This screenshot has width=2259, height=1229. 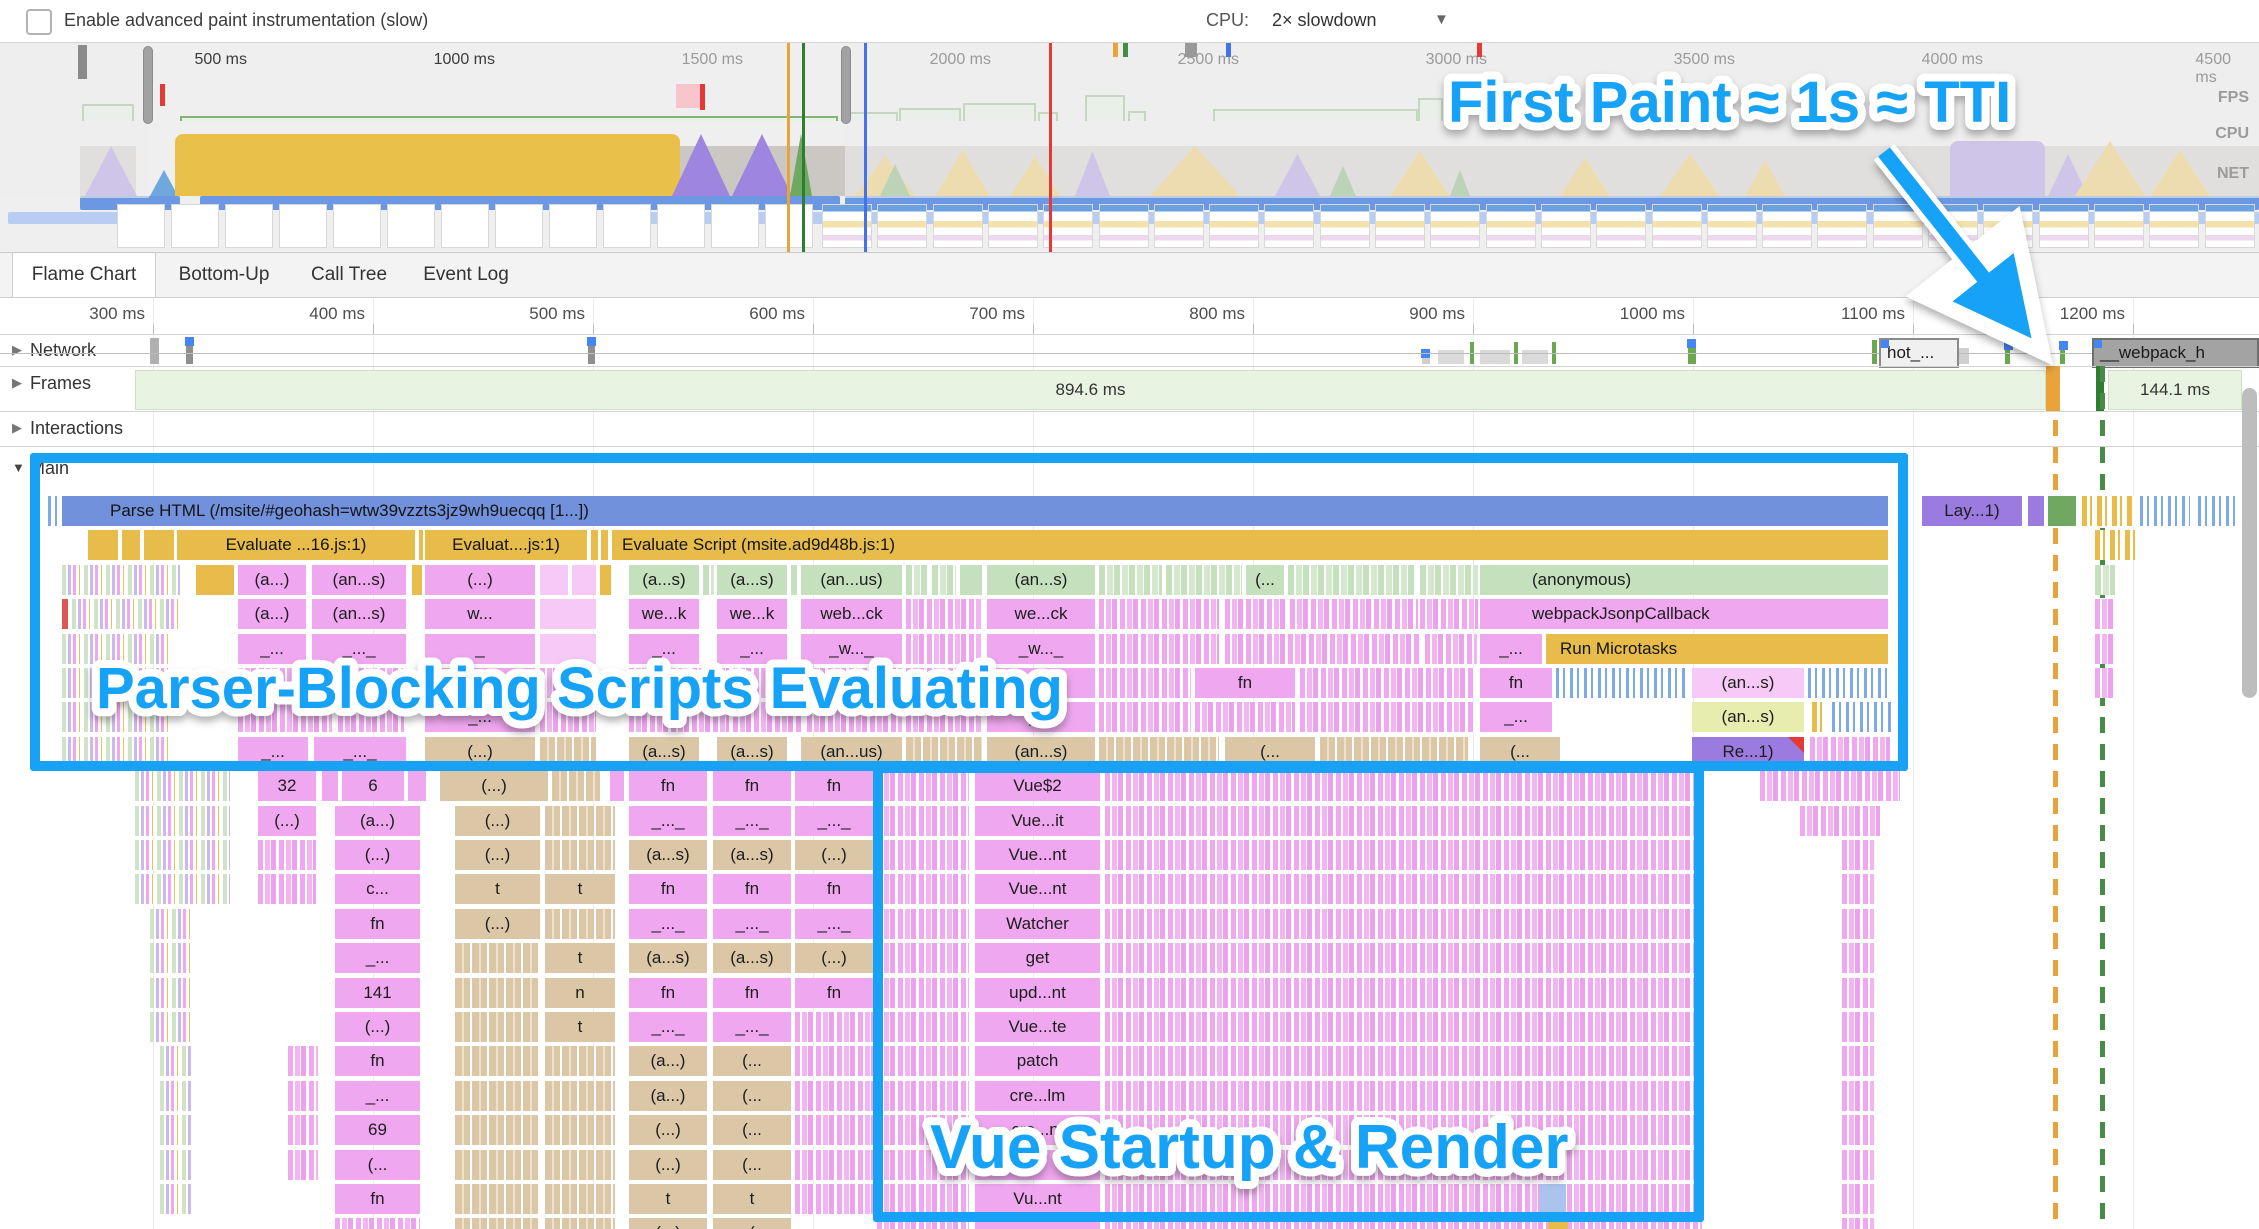 I want to click on flame-bar: (, so click(x=752, y=1223).